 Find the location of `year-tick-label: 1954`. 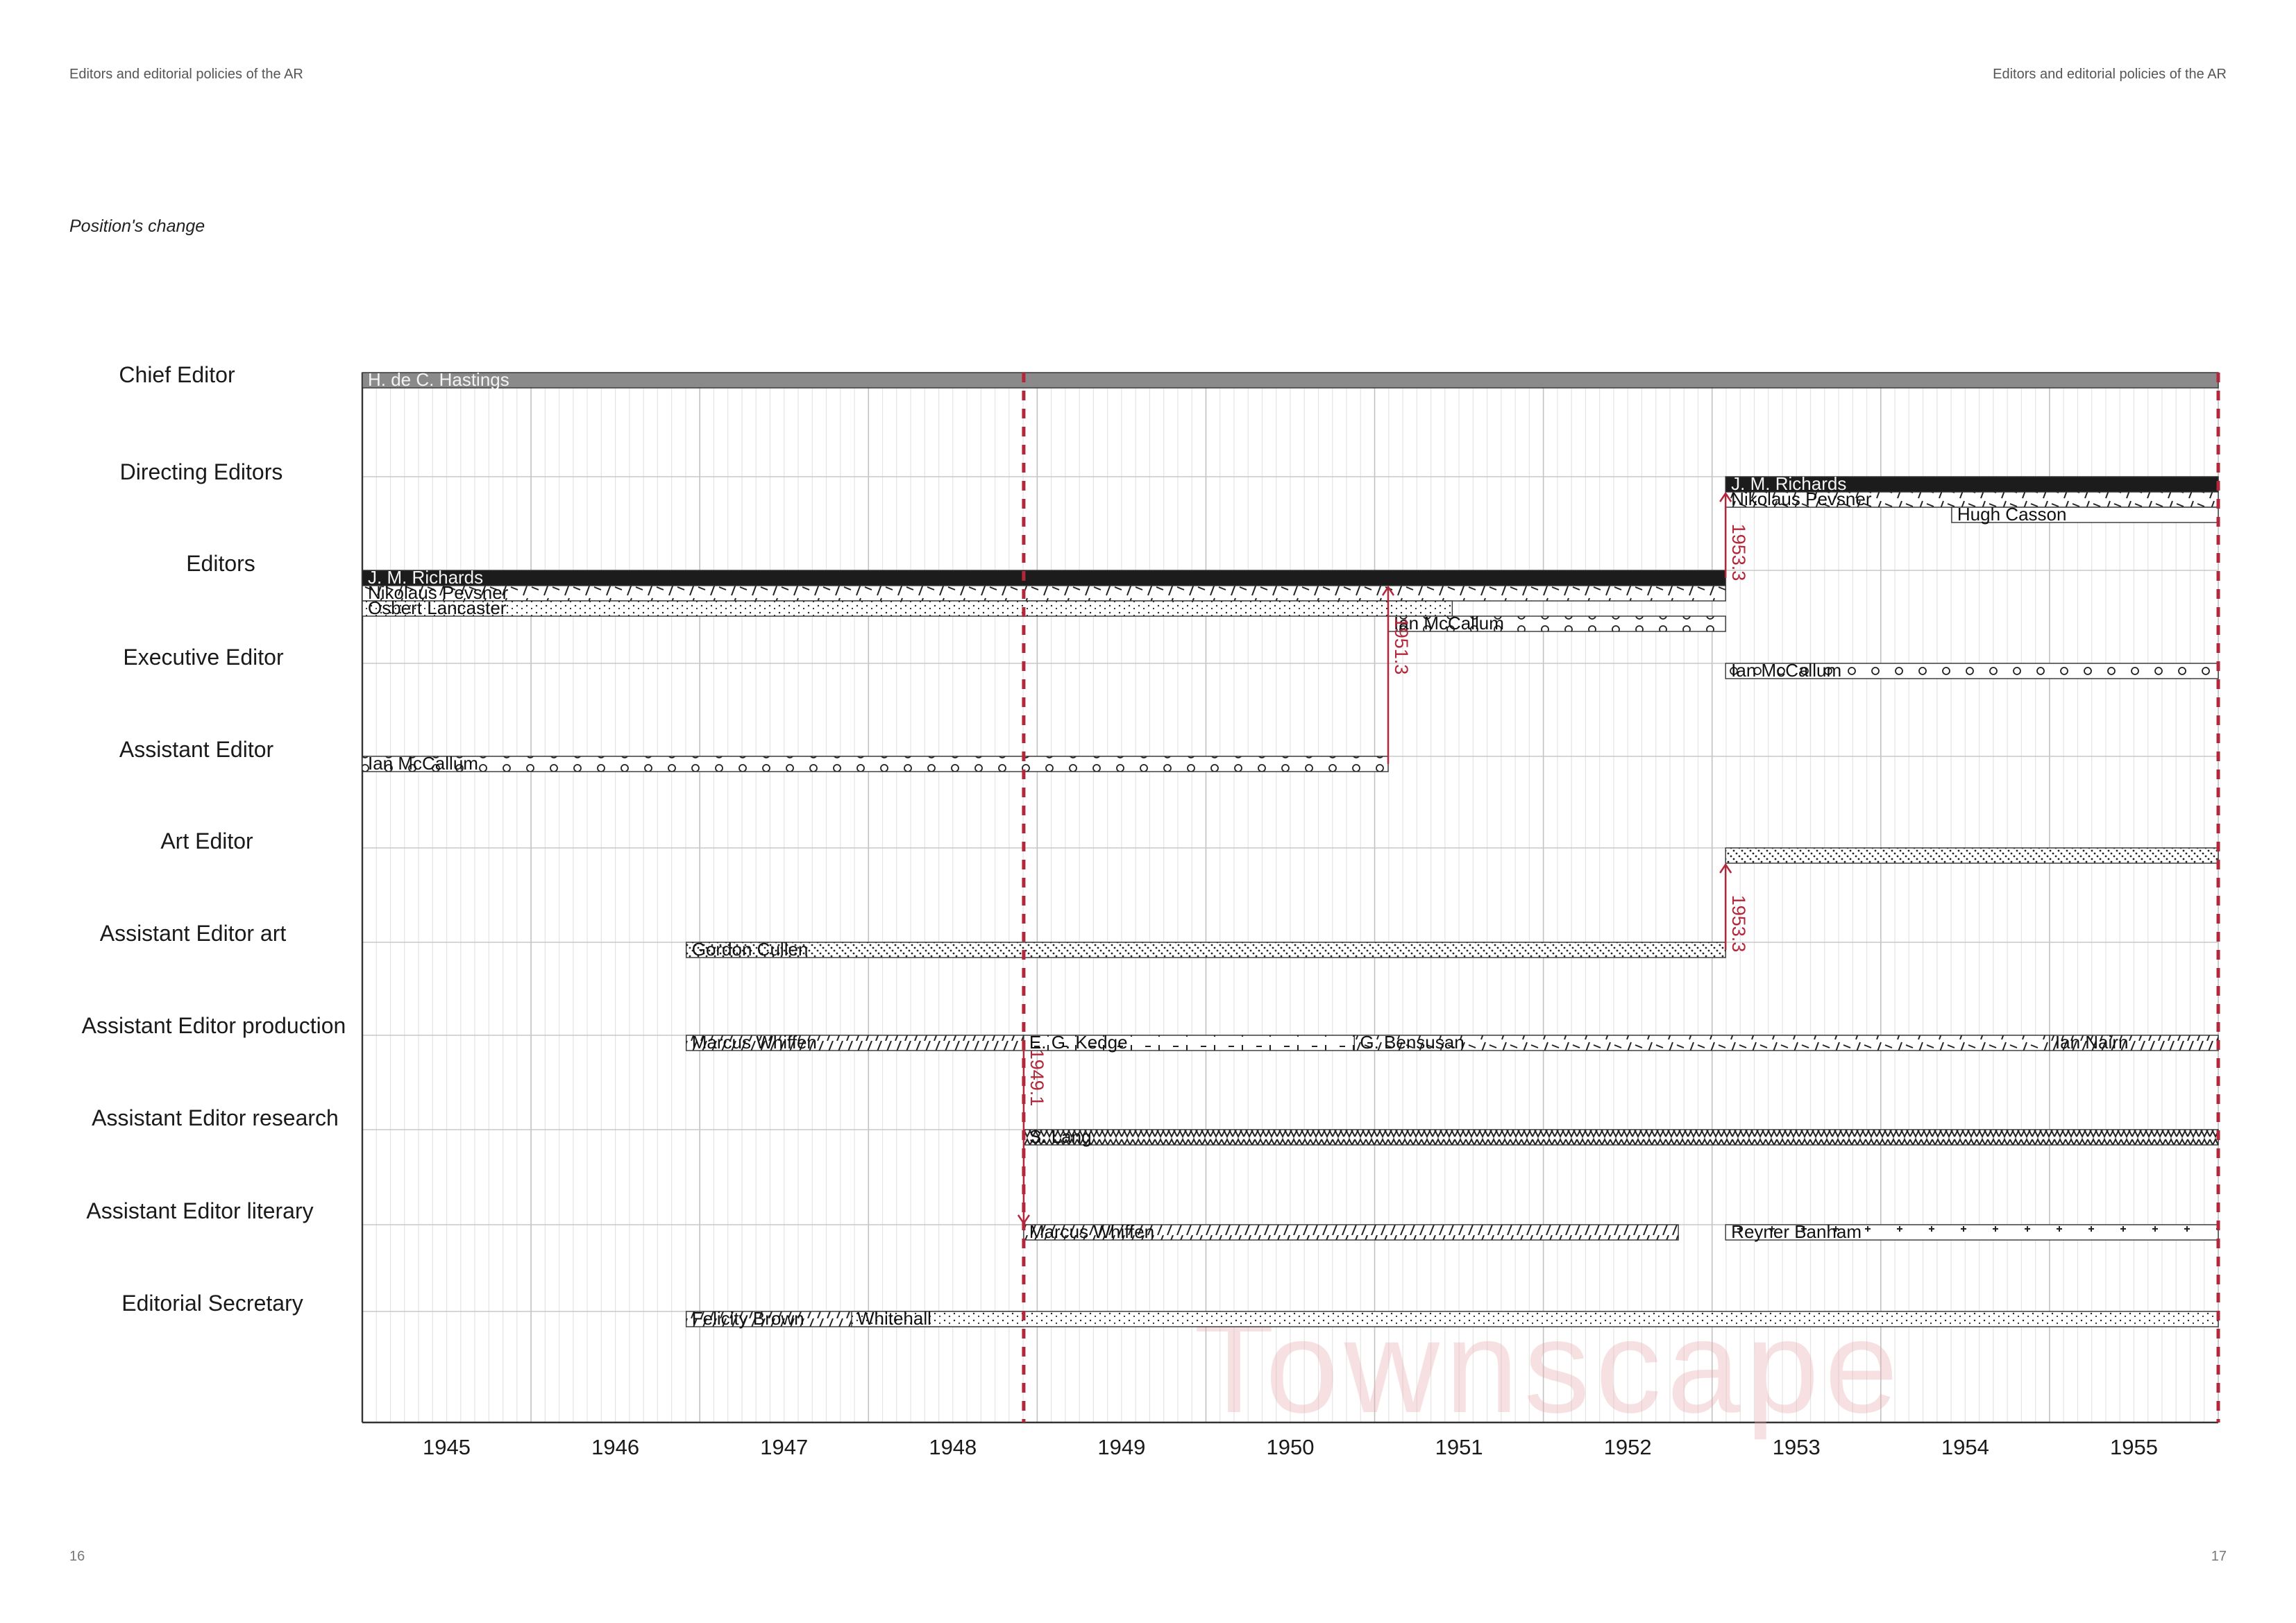

year-tick-label: 1954 is located at coordinates (1965, 1447).